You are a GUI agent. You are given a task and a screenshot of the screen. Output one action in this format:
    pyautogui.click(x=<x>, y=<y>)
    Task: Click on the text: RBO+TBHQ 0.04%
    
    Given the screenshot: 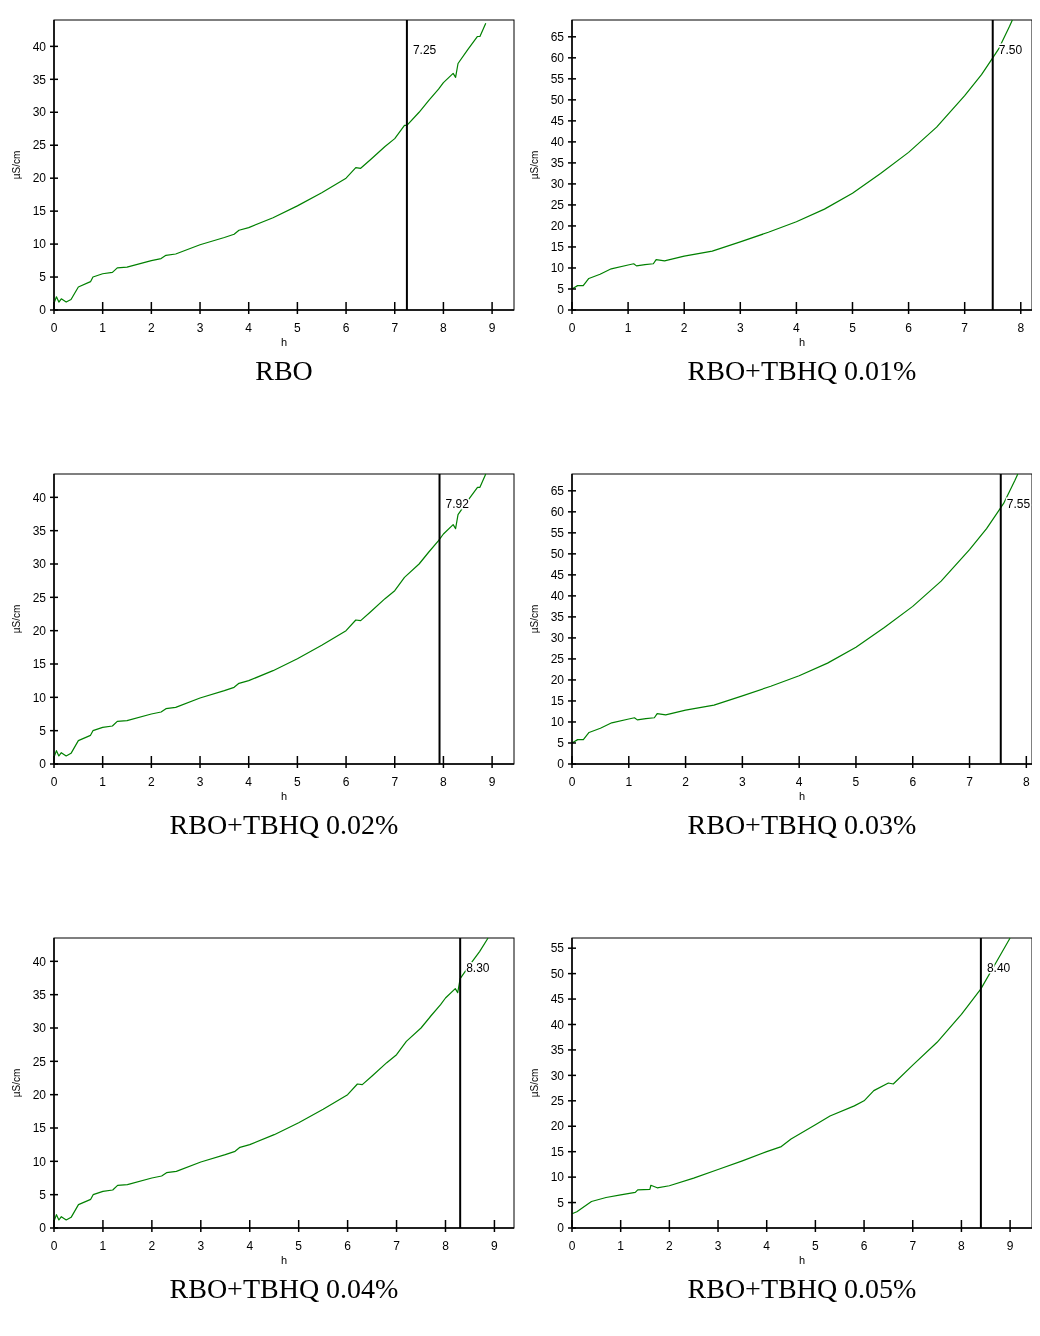 What is the action you would take?
    pyautogui.click(x=284, y=1288)
    